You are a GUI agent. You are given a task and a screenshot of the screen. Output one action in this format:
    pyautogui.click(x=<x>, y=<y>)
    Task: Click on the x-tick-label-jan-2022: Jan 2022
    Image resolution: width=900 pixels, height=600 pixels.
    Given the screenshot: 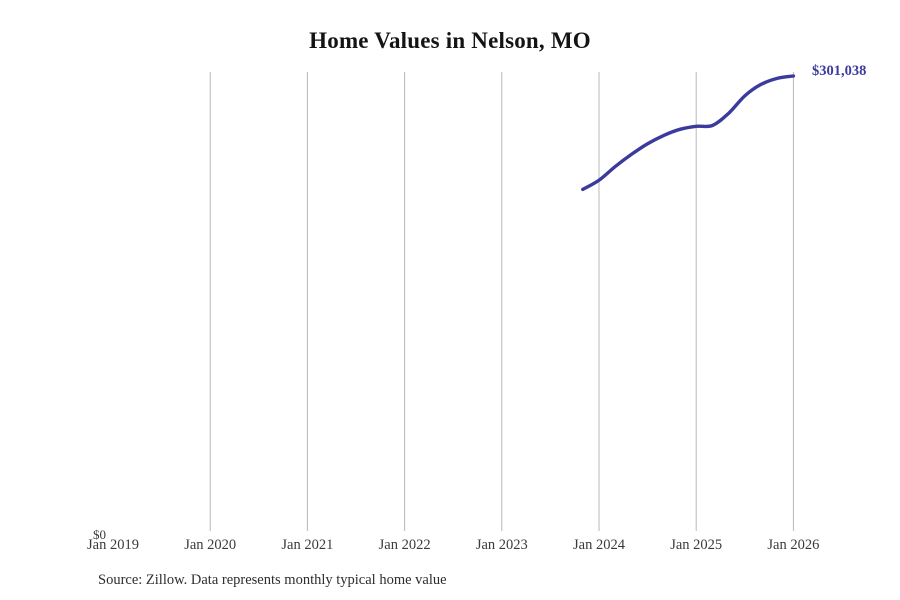 What is the action you would take?
    pyautogui.click(x=404, y=545)
    